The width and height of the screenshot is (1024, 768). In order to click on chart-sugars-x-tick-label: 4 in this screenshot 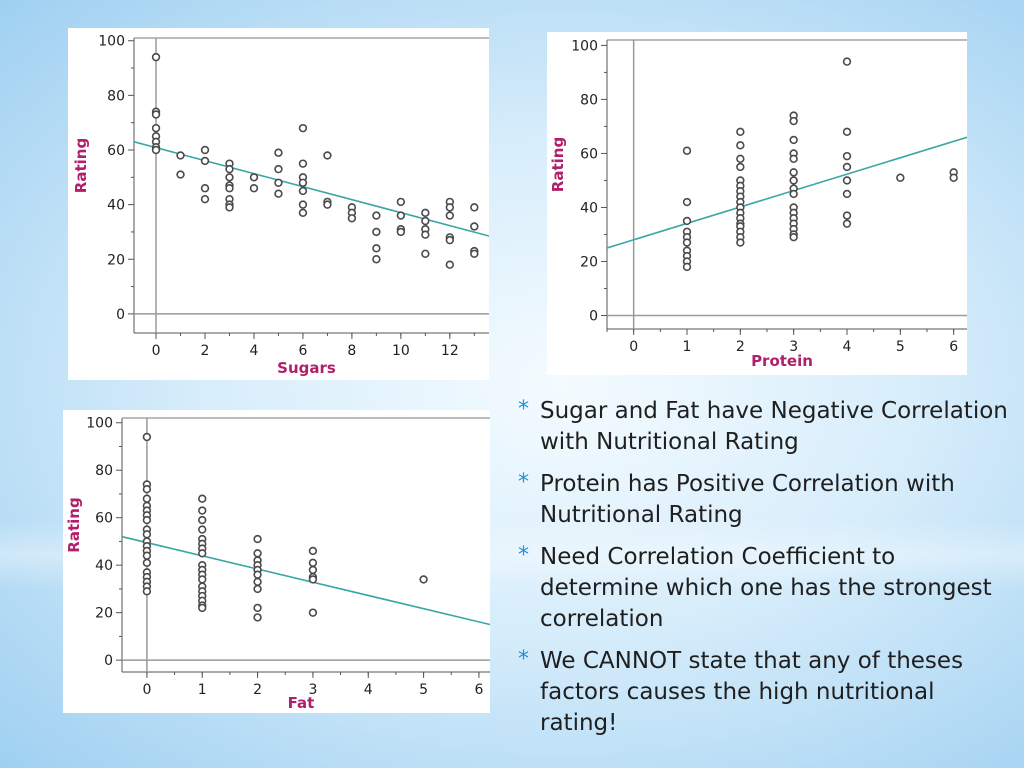, I will do `click(254, 351)`.